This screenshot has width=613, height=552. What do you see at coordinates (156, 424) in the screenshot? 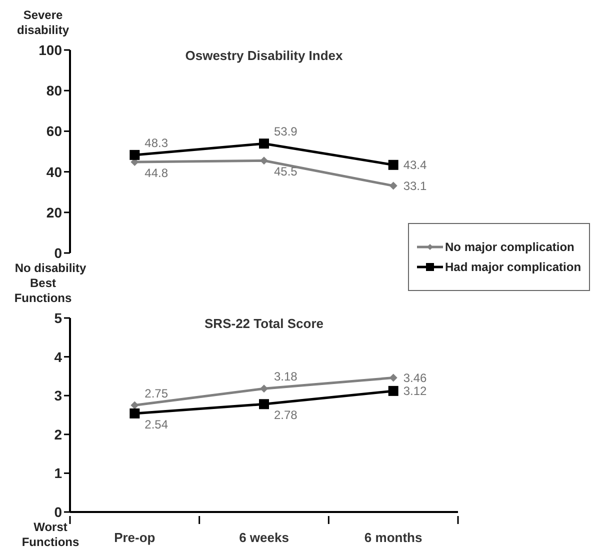
I see `data-label: 2.54` at bounding box center [156, 424].